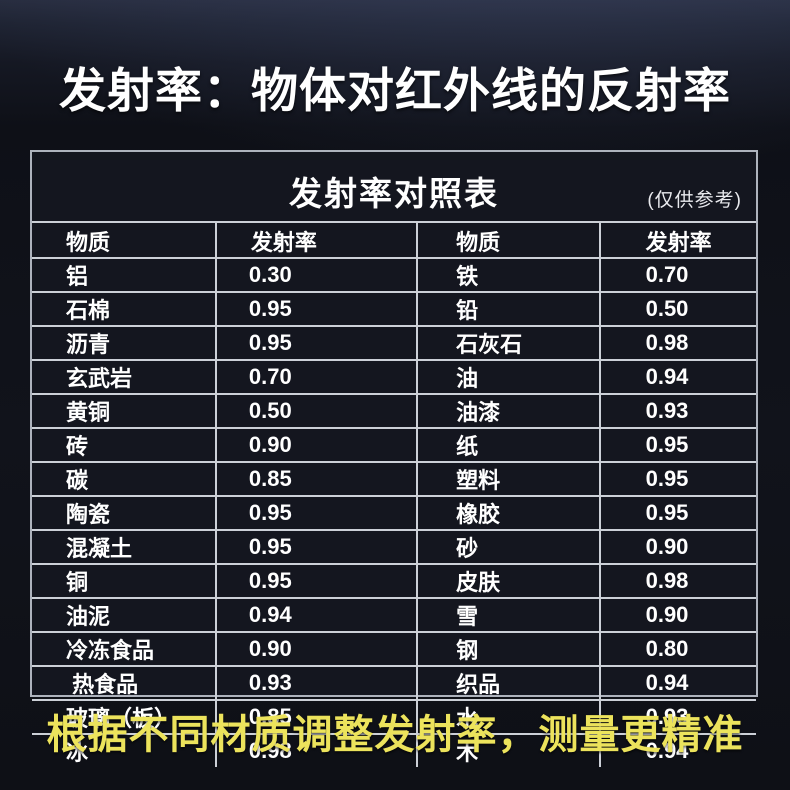 The width and height of the screenshot is (790, 790). I want to click on material-cell: 沥青, so click(124, 343).